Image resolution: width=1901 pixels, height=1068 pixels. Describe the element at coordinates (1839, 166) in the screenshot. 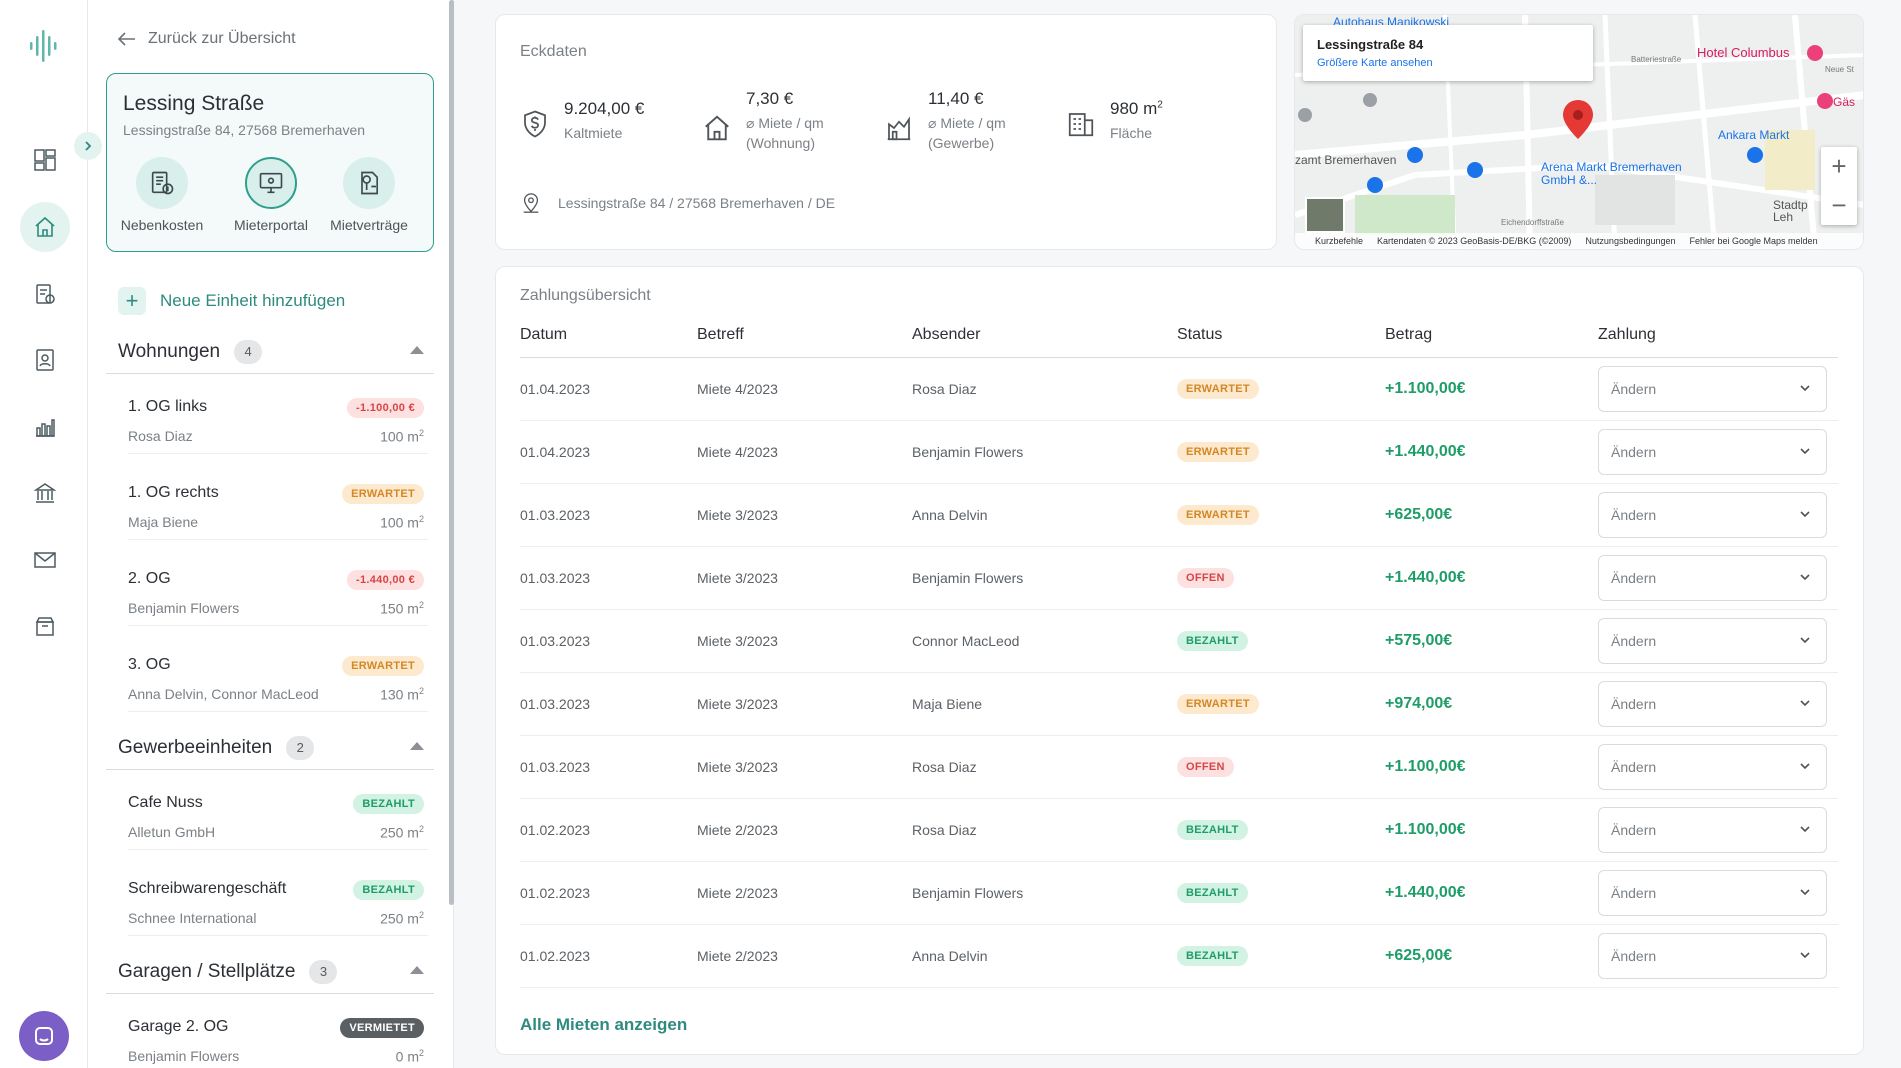

I see `zoom-in-button: +` at that location.